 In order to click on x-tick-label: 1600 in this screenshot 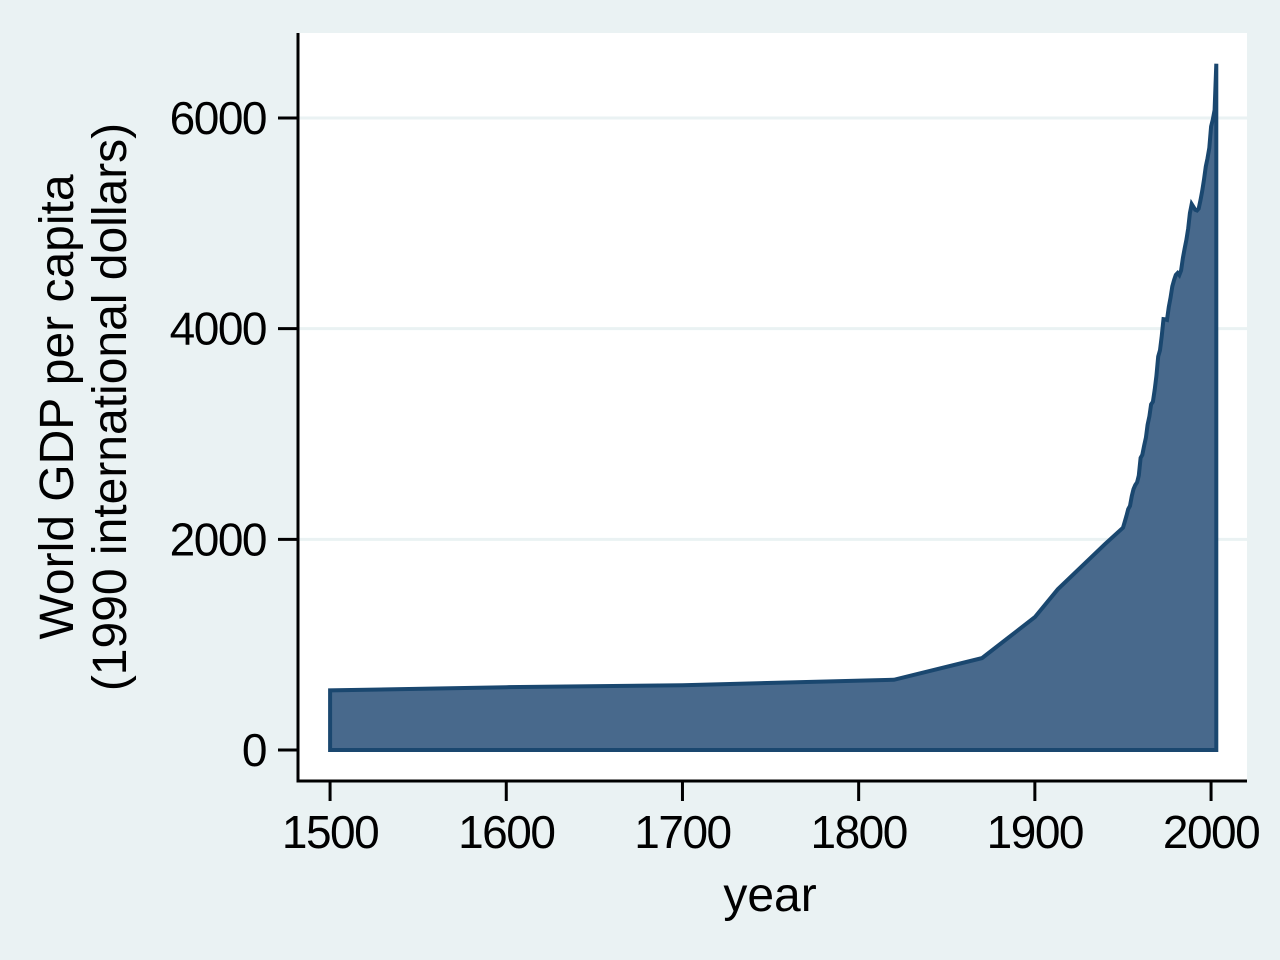, I will do `click(506, 832)`.